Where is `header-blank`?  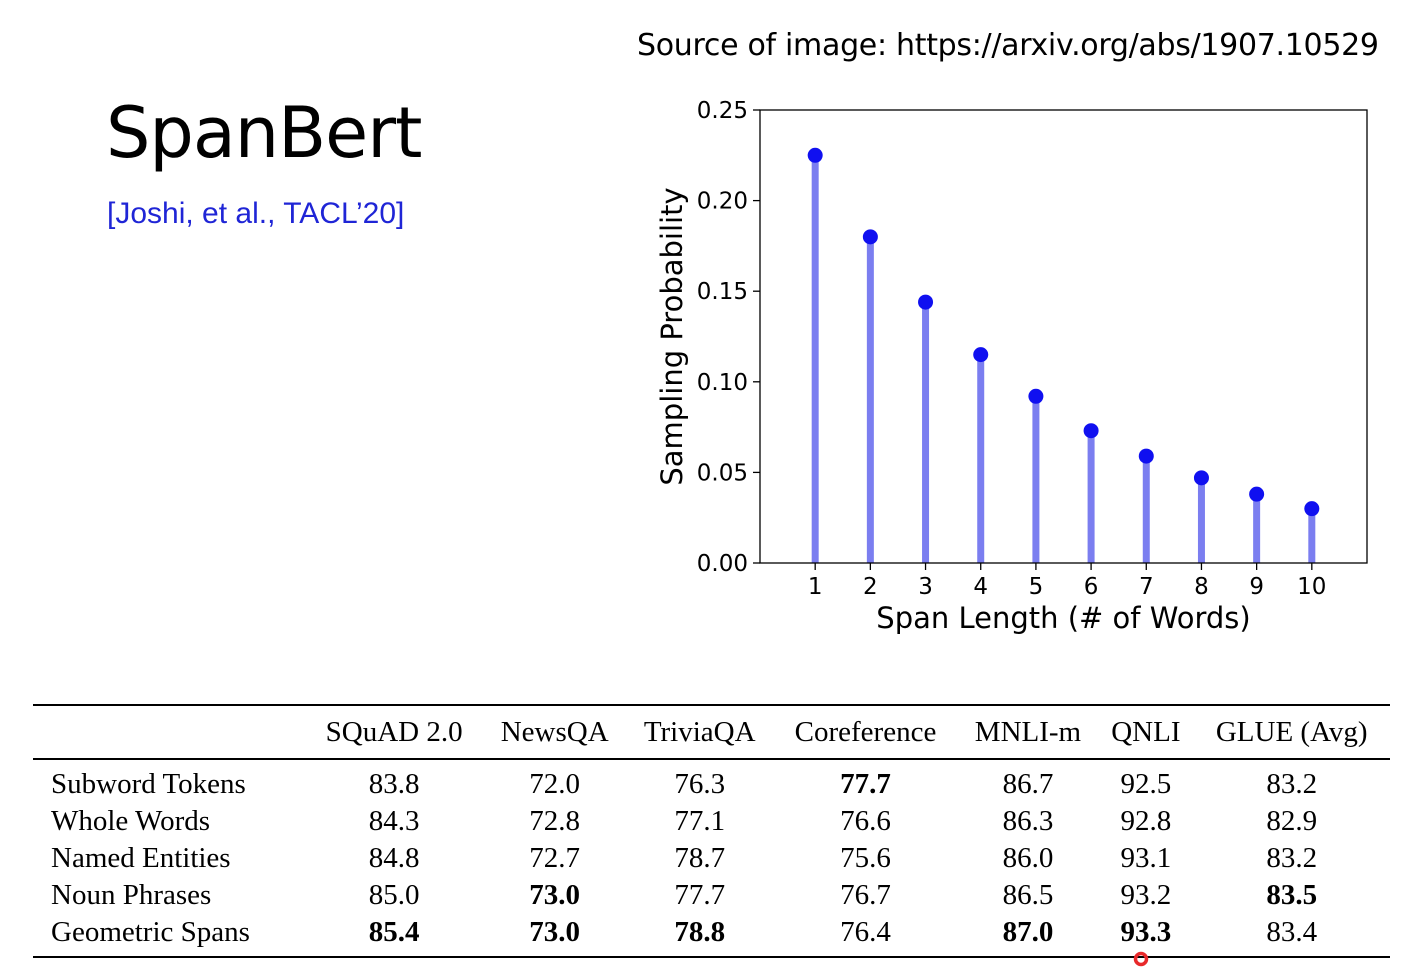 header-blank is located at coordinates (169, 732).